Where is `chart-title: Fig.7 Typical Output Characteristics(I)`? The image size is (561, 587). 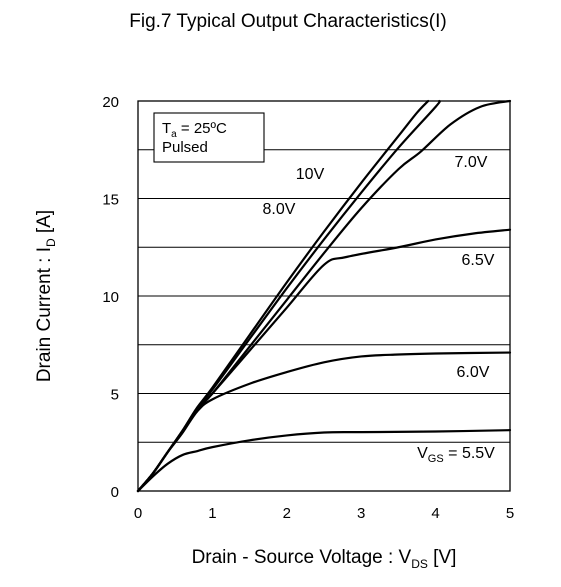
chart-title: Fig.7 Typical Output Characteristics(I) is located at coordinates (287, 21).